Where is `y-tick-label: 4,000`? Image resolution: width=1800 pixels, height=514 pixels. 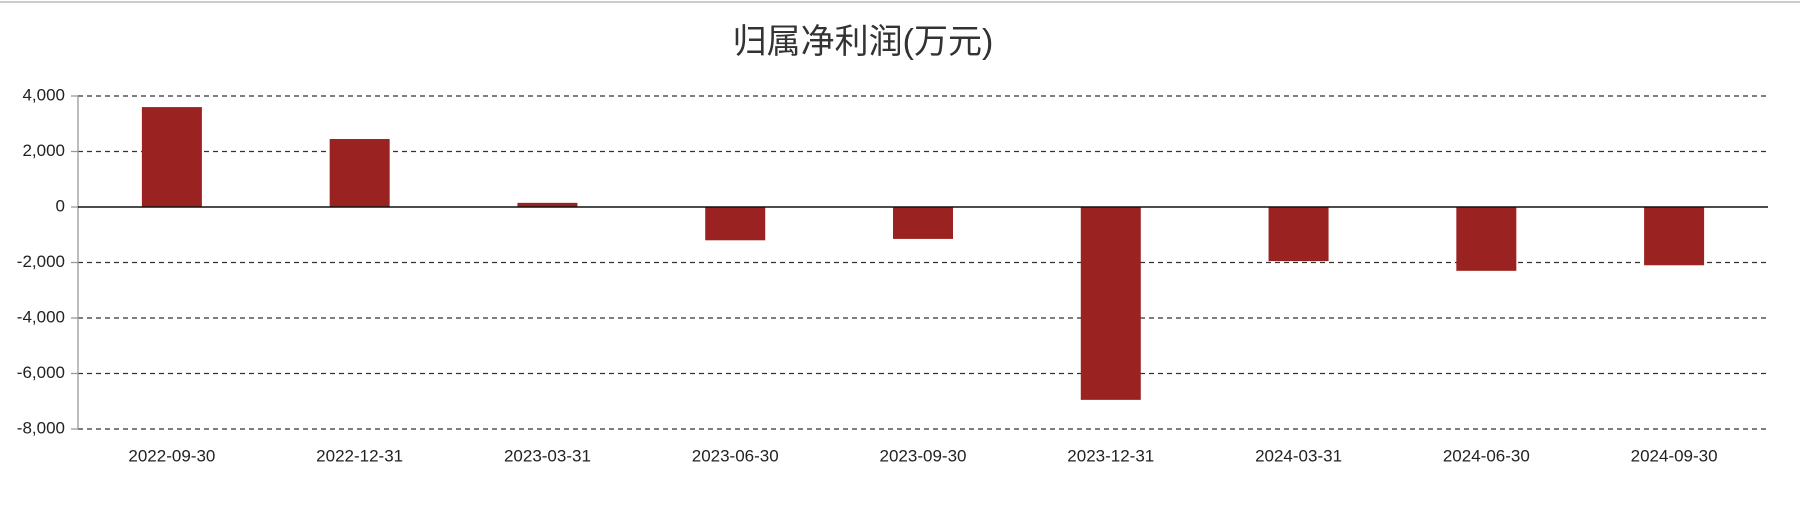
y-tick-label: 4,000 is located at coordinates (43, 94).